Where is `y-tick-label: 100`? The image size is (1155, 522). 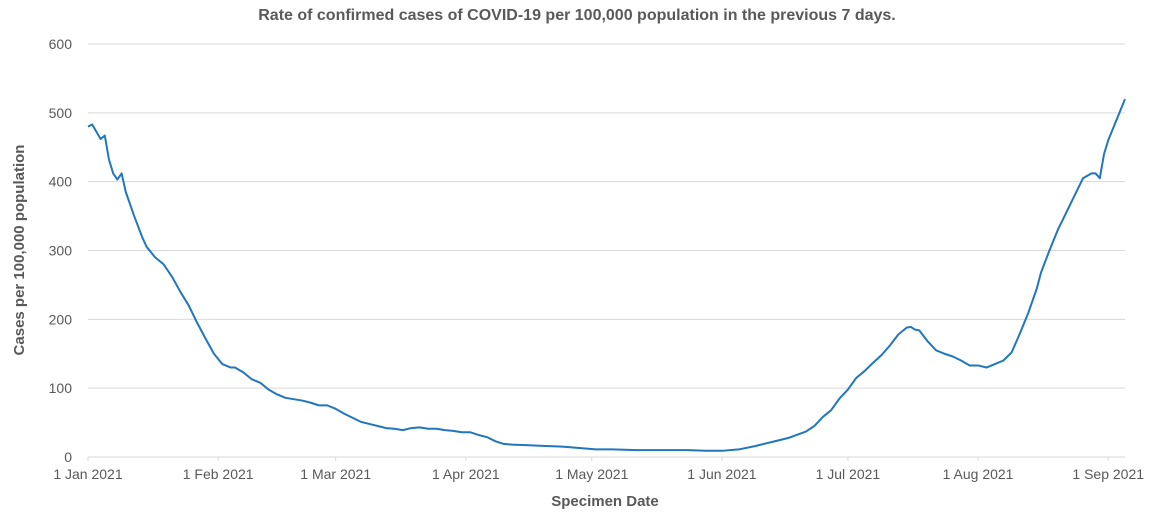 y-tick-label: 100 is located at coordinates (61, 388).